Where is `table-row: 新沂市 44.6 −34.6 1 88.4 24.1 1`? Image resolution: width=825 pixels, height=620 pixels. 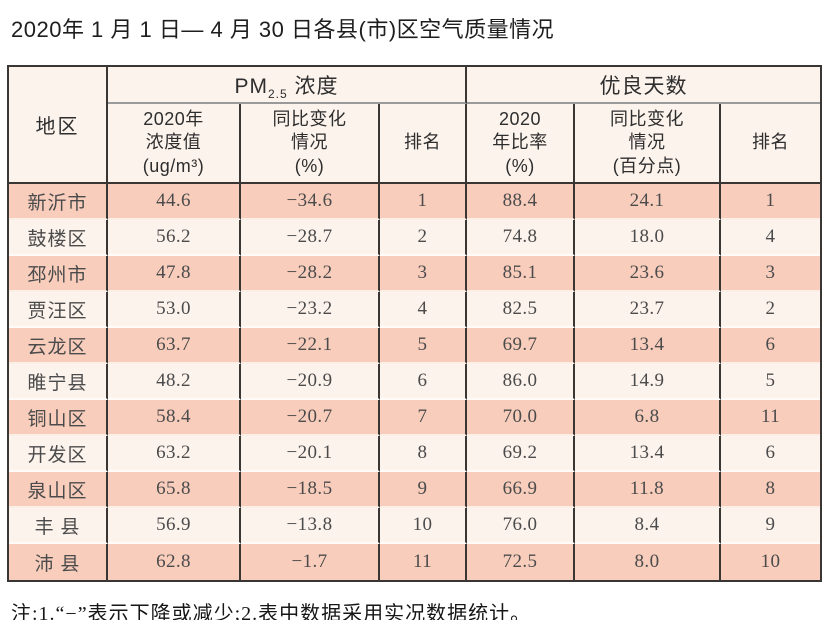 table-row: 新沂市 44.6 −34.6 1 88.4 24.1 1 is located at coordinates (415, 202).